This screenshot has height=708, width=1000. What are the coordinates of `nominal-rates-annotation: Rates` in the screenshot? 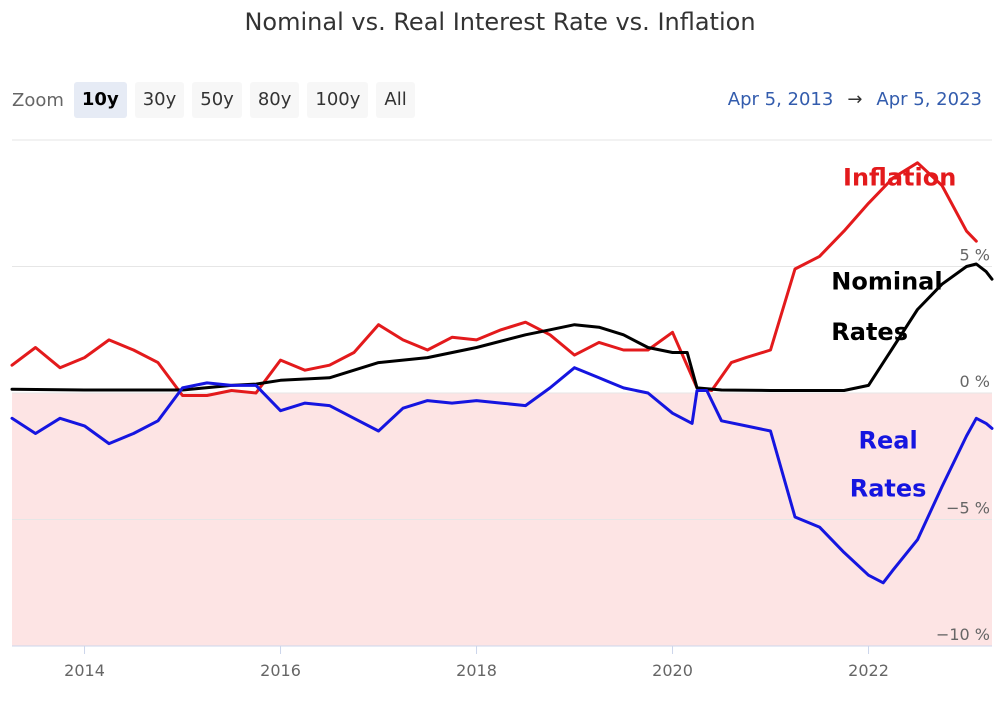 It's located at (869, 332).